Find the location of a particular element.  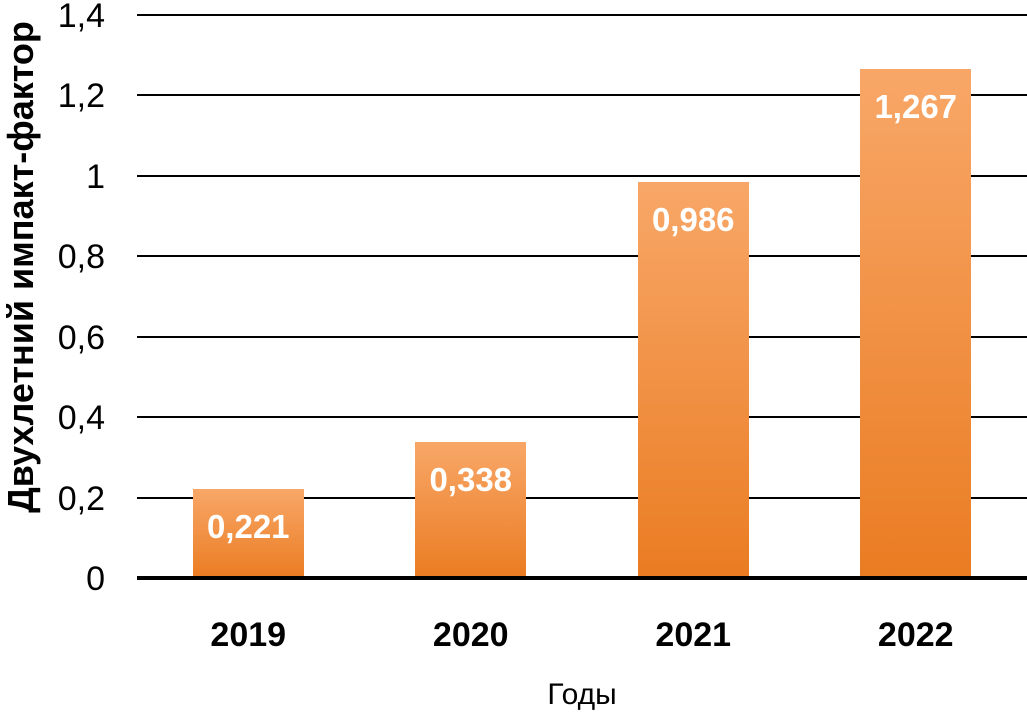

bar-value-label: 0,986 is located at coordinates (693, 219).